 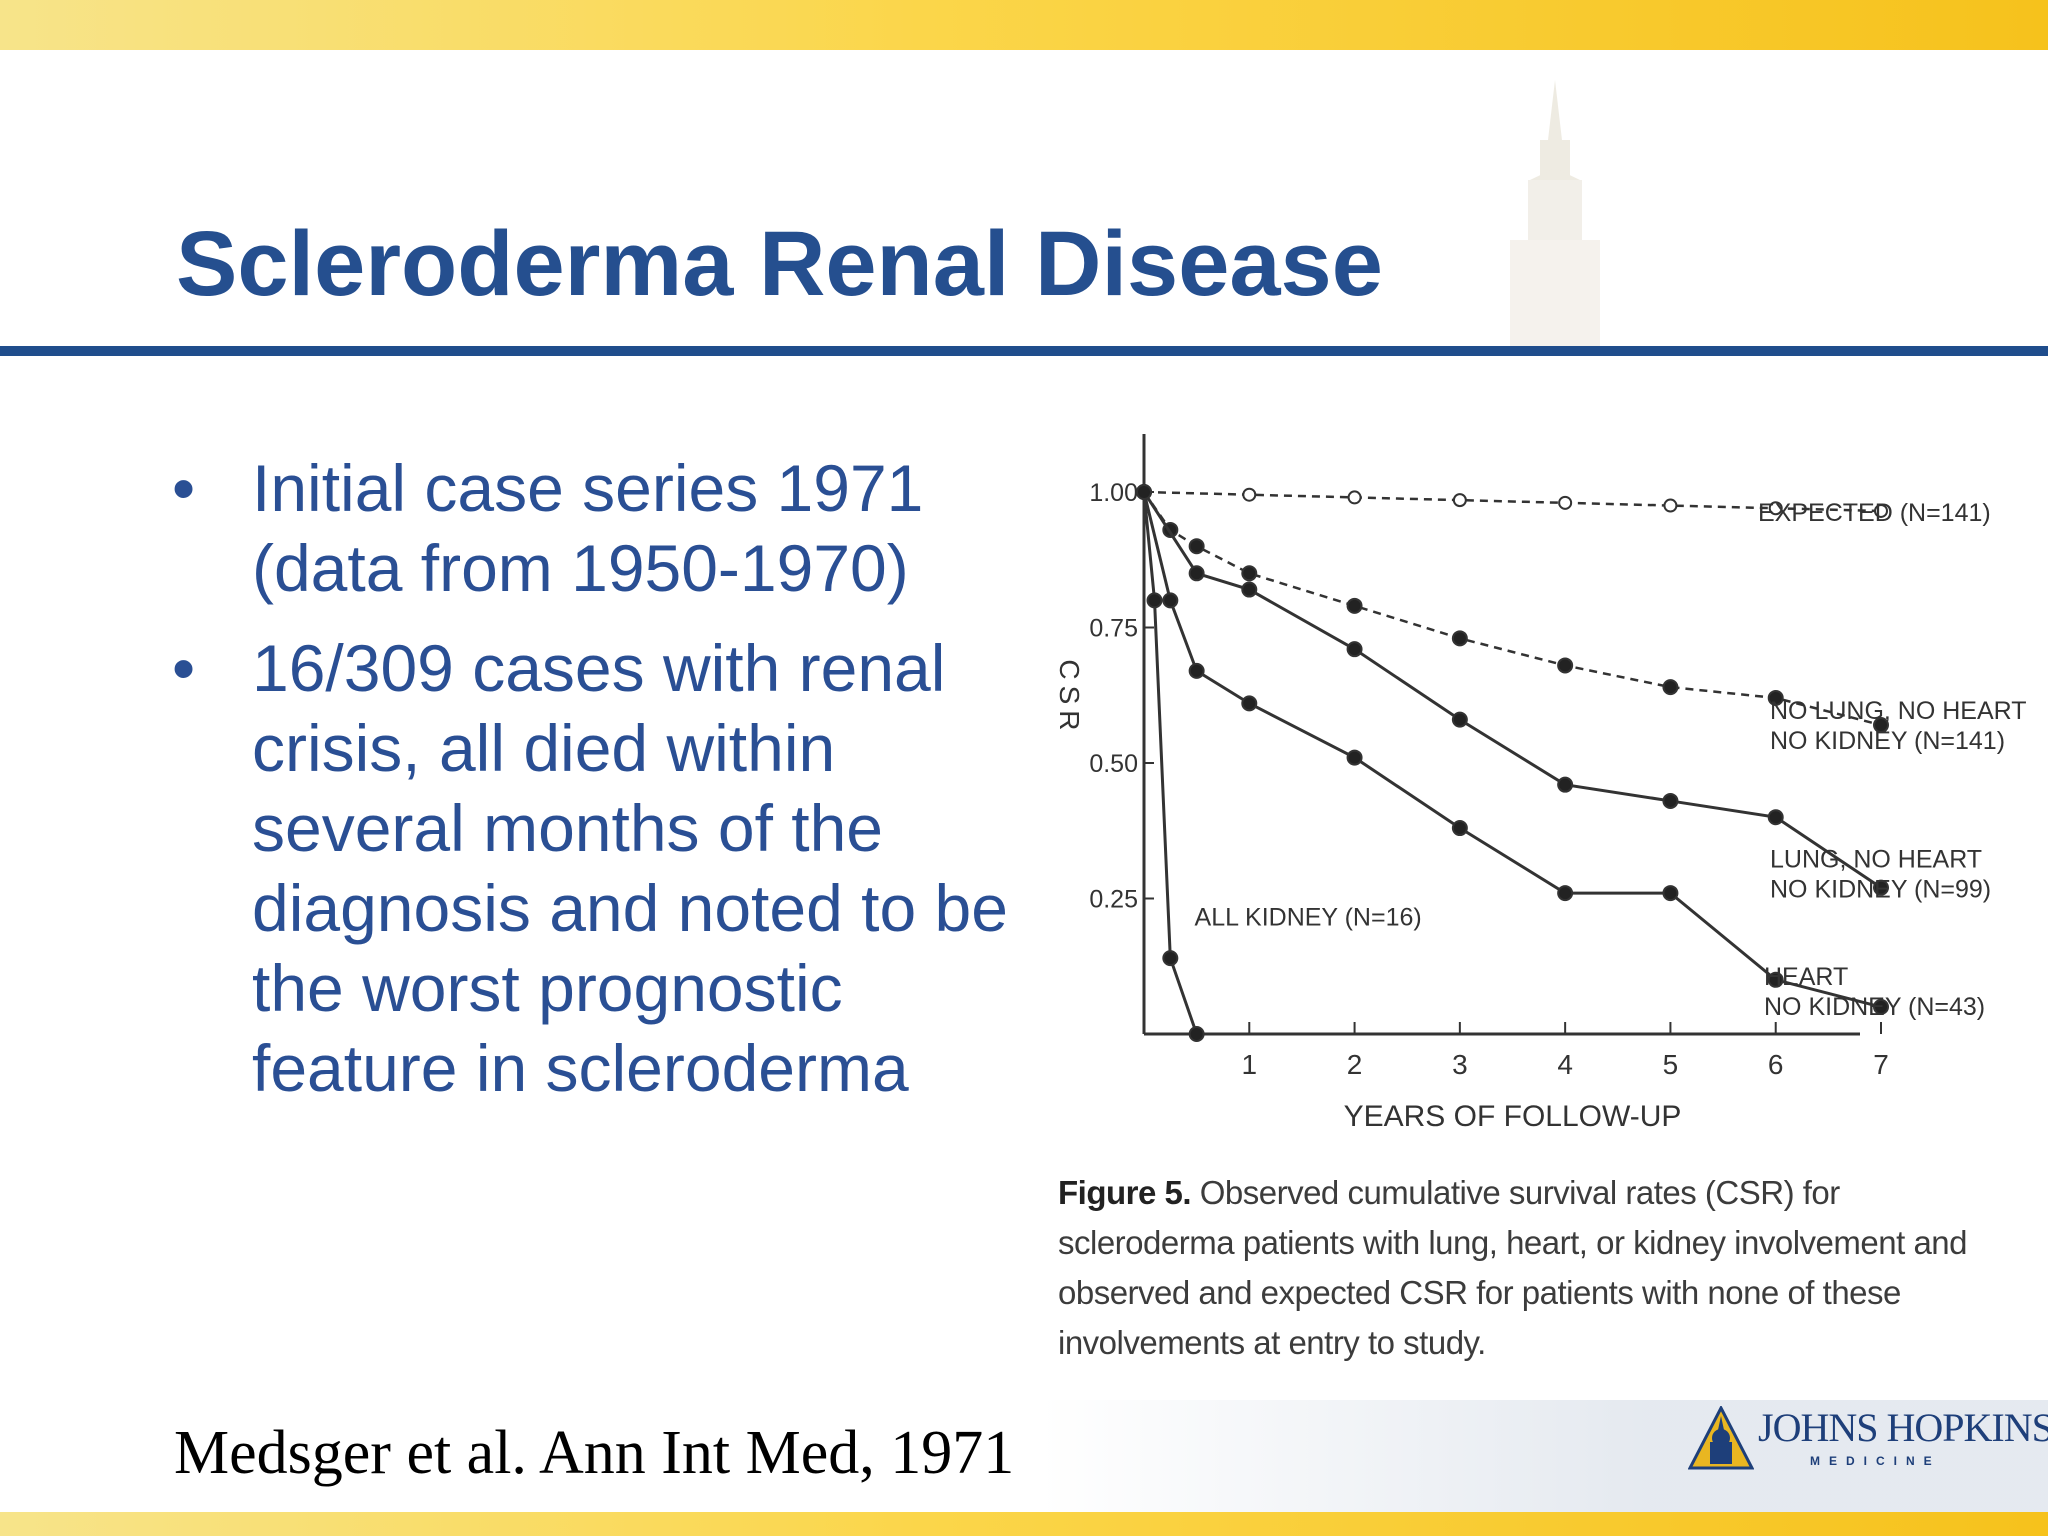 What do you see at coordinates (1113, 629) in the screenshot?
I see `y-tick-label: 0.75` at bounding box center [1113, 629].